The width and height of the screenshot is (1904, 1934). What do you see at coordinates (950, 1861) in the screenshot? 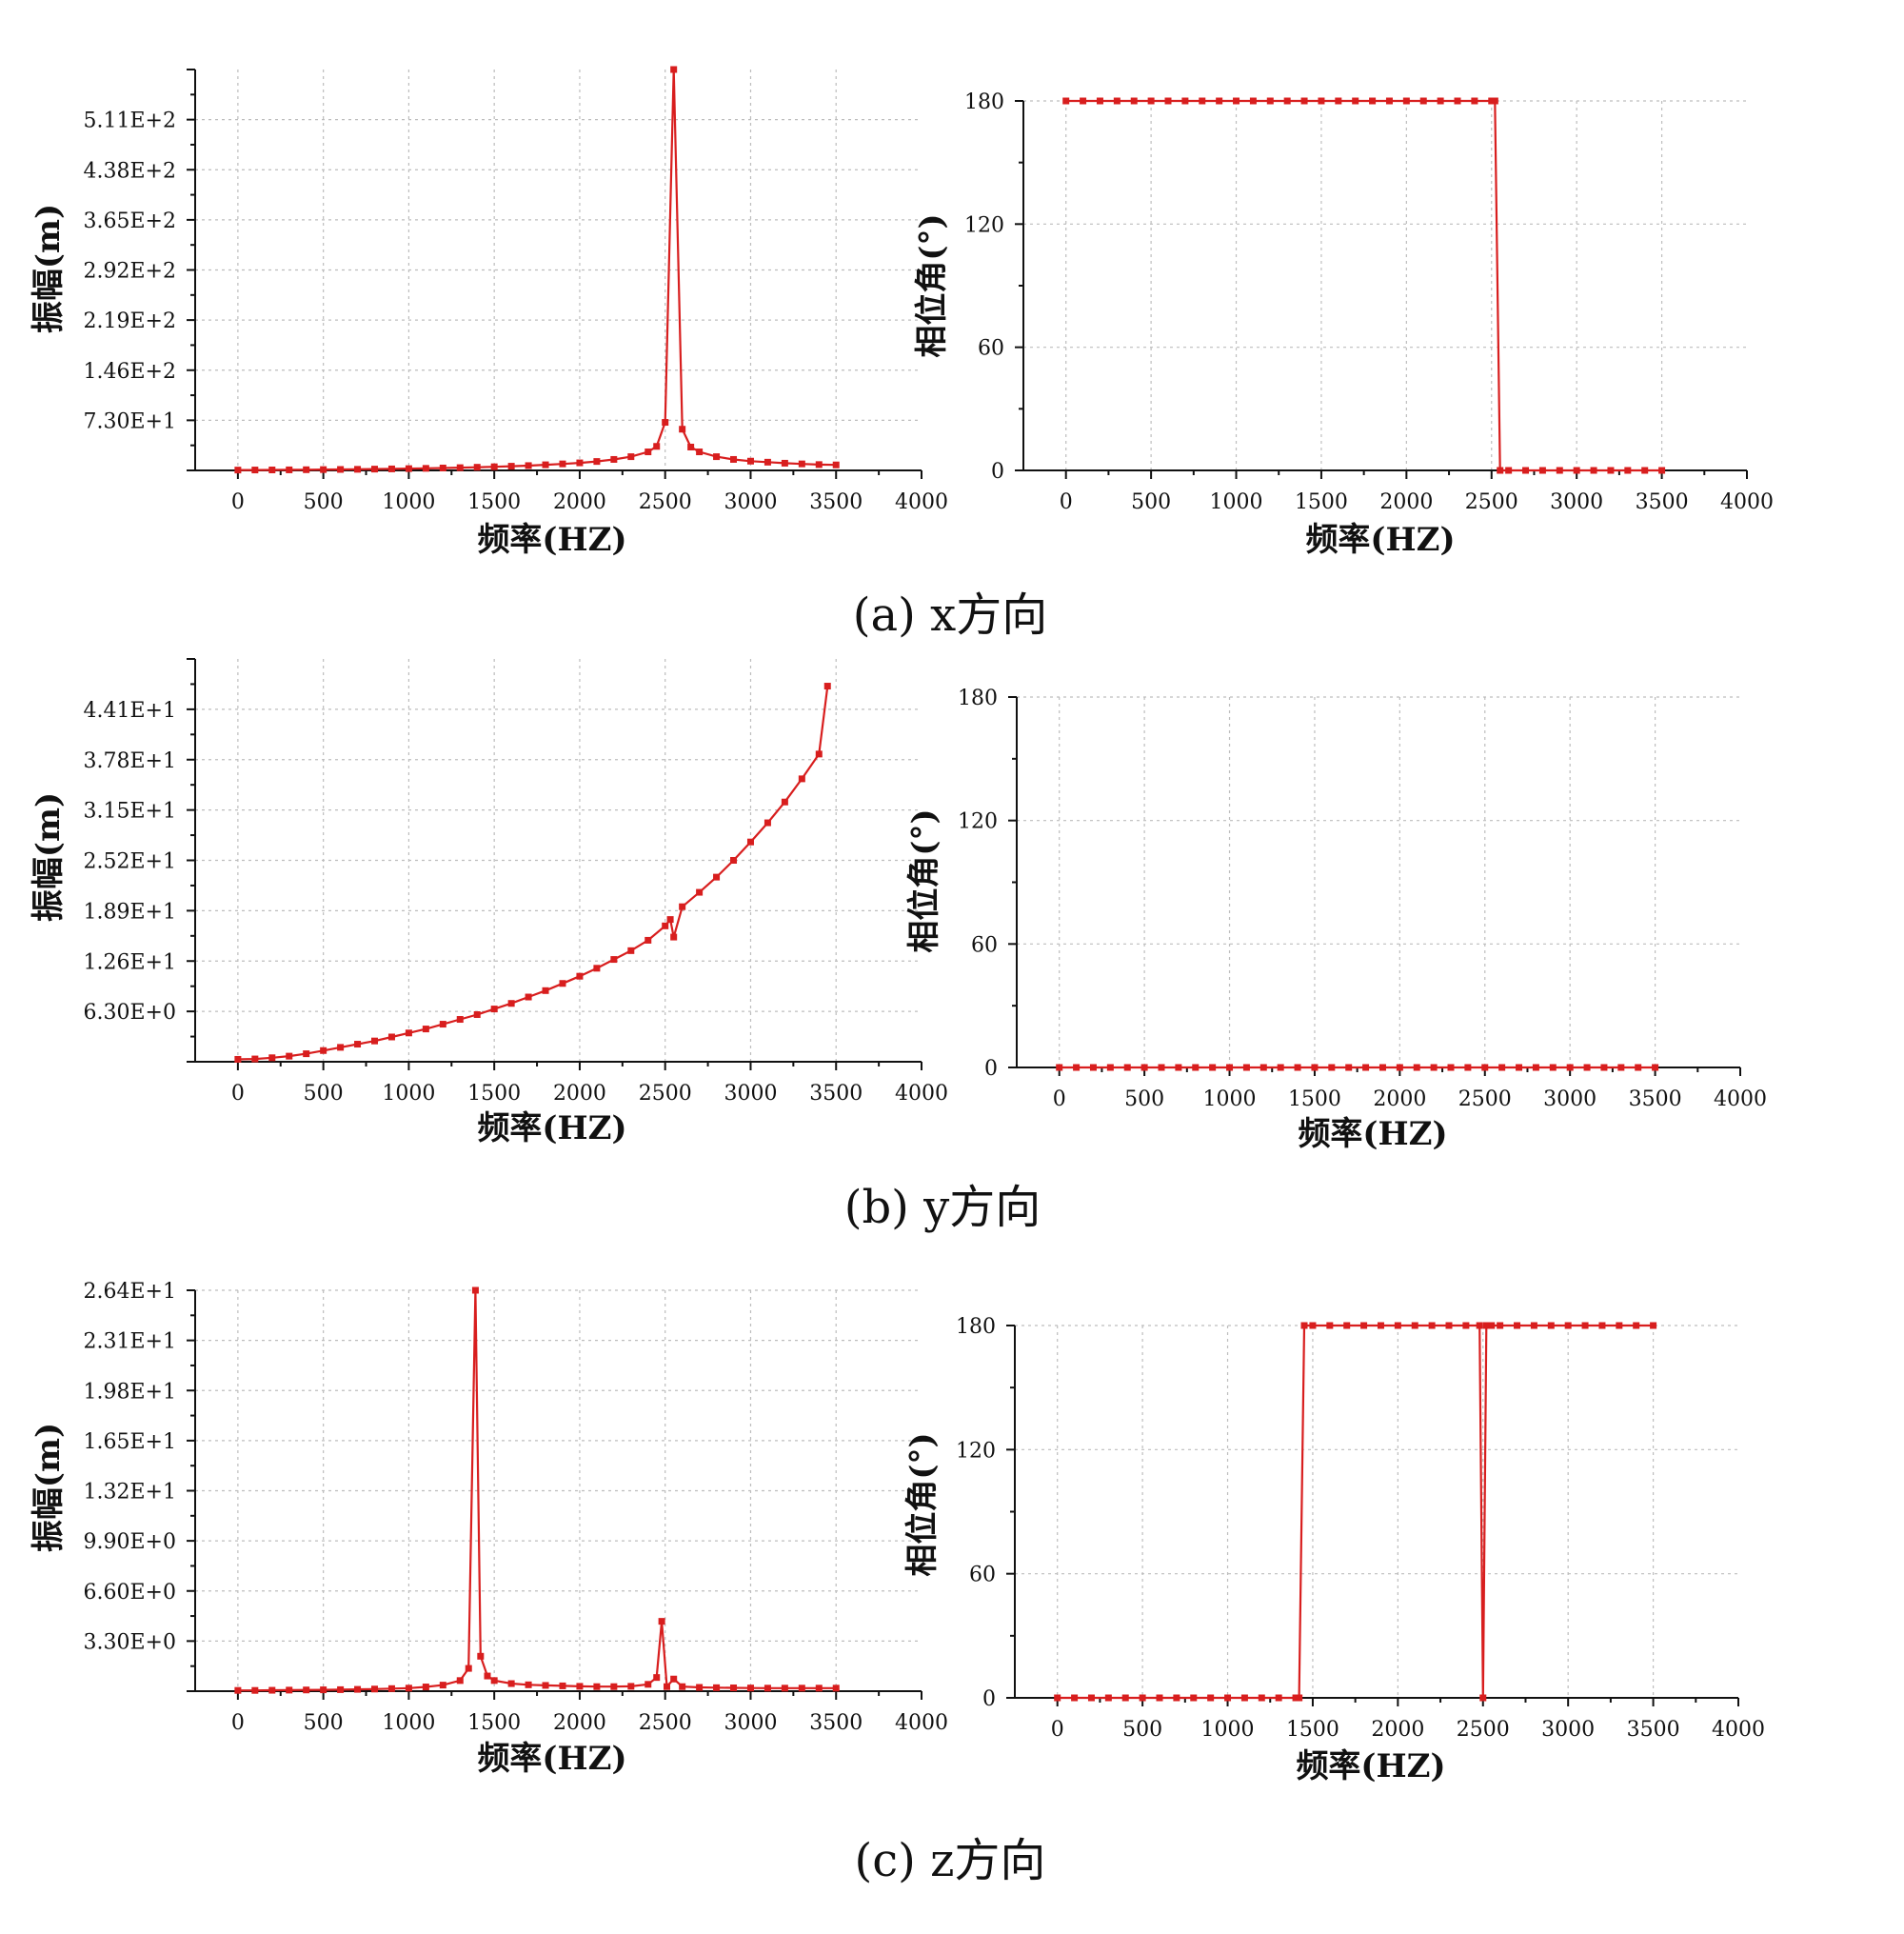
I see `caption-c: (c) z方向` at bounding box center [950, 1861].